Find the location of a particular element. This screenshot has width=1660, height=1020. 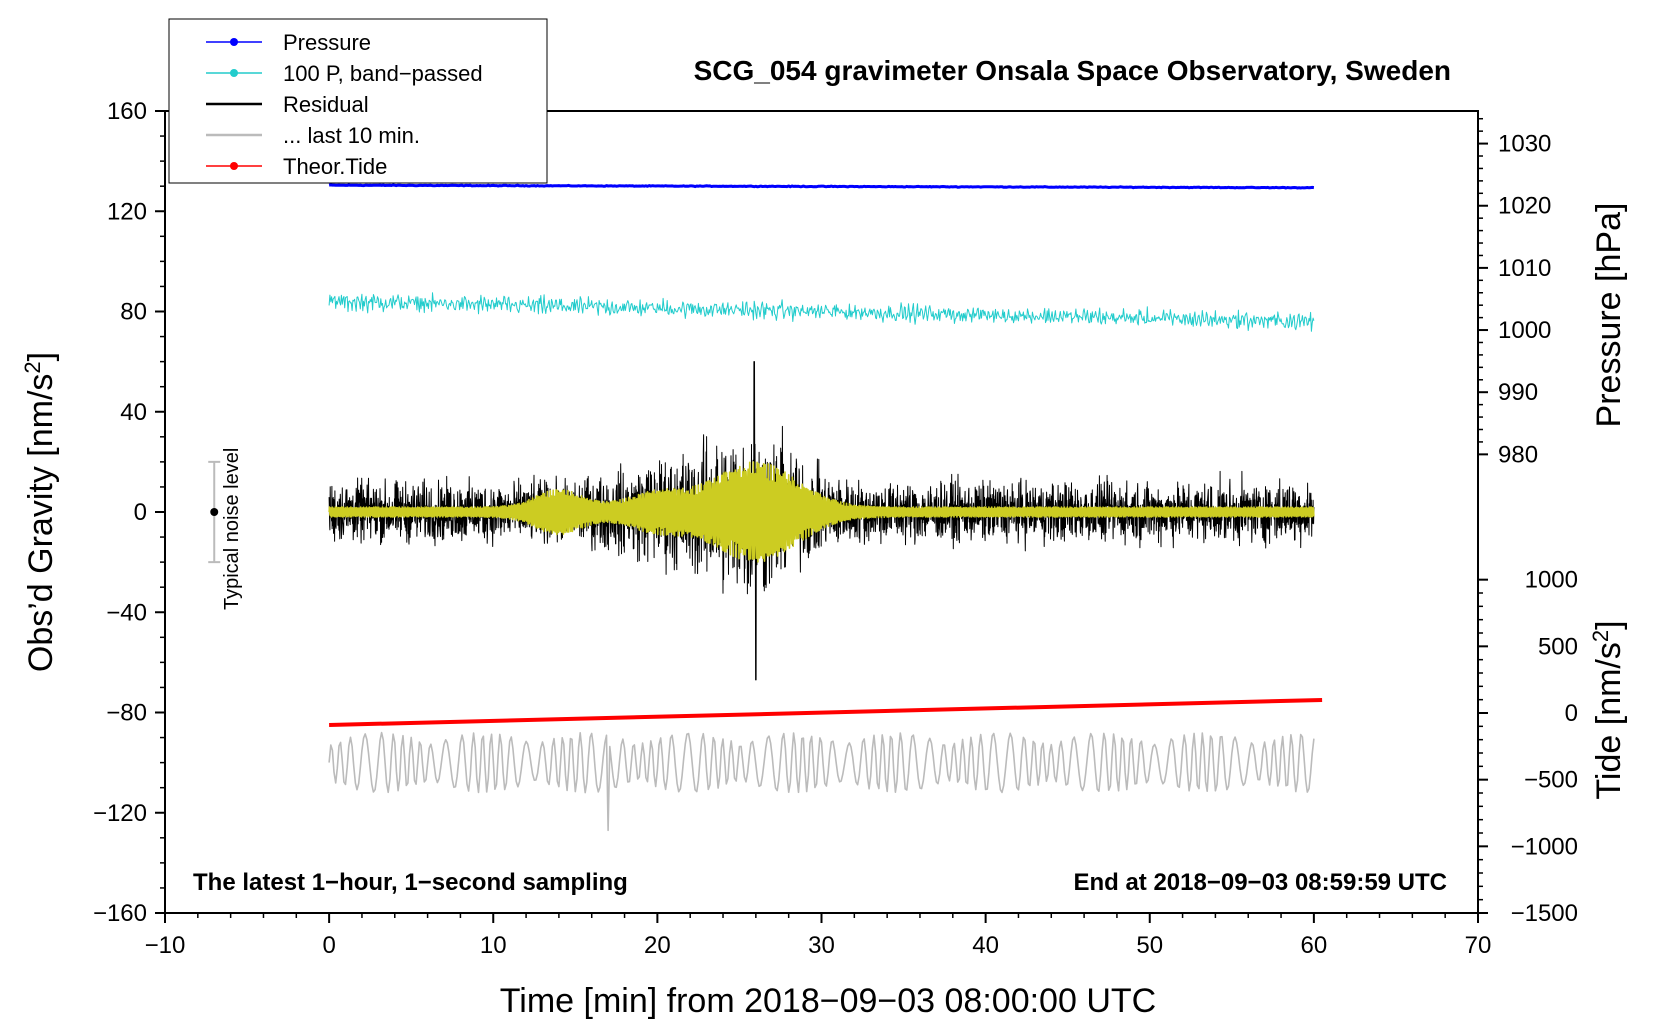

tide-tick-label: 500 is located at coordinates (1558, 646).